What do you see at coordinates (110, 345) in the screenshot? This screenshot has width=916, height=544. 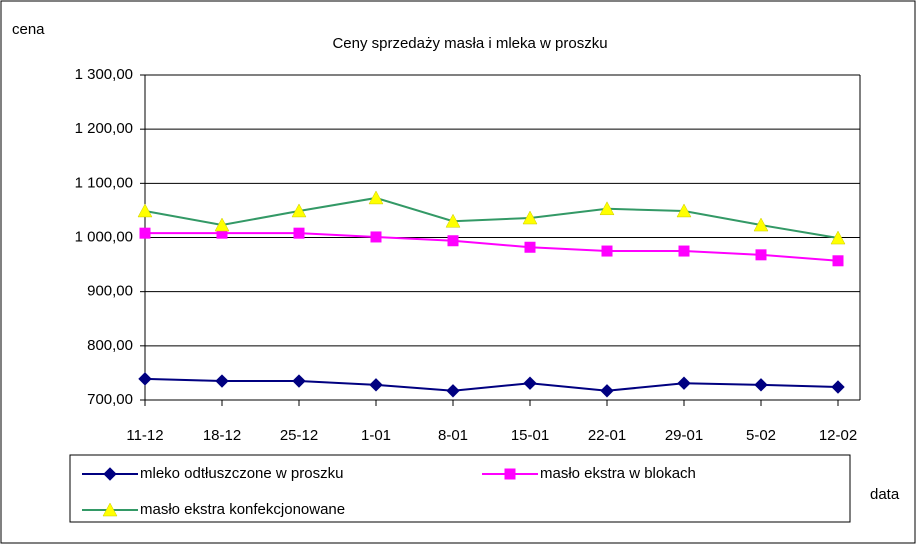 I see `y-tick-label: 800,00` at bounding box center [110, 345].